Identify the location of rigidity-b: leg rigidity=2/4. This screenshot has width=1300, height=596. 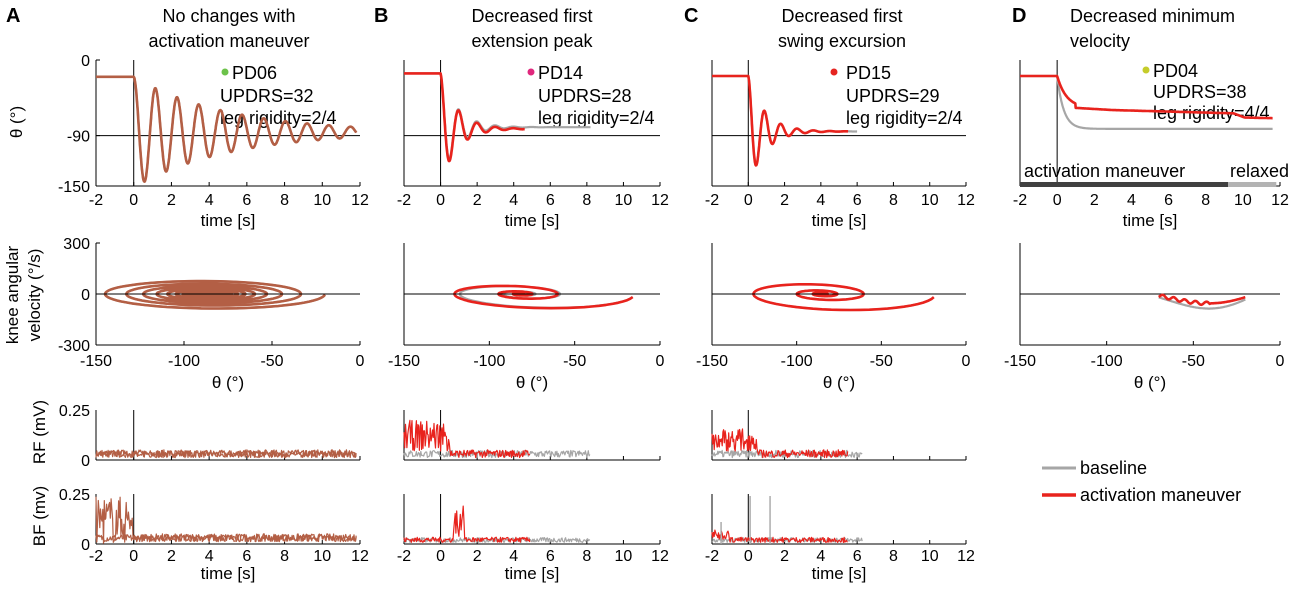
(596, 118).